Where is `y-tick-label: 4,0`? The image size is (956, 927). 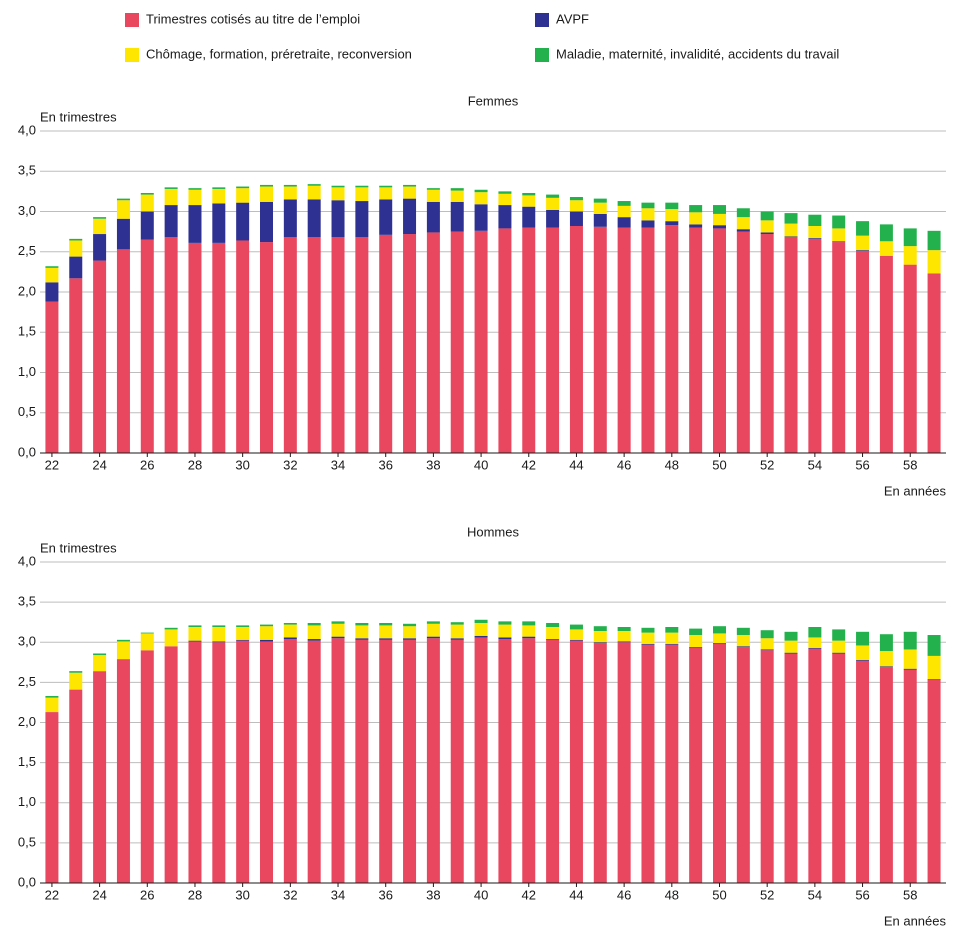
y-tick-label: 4,0 is located at coordinates (27, 129).